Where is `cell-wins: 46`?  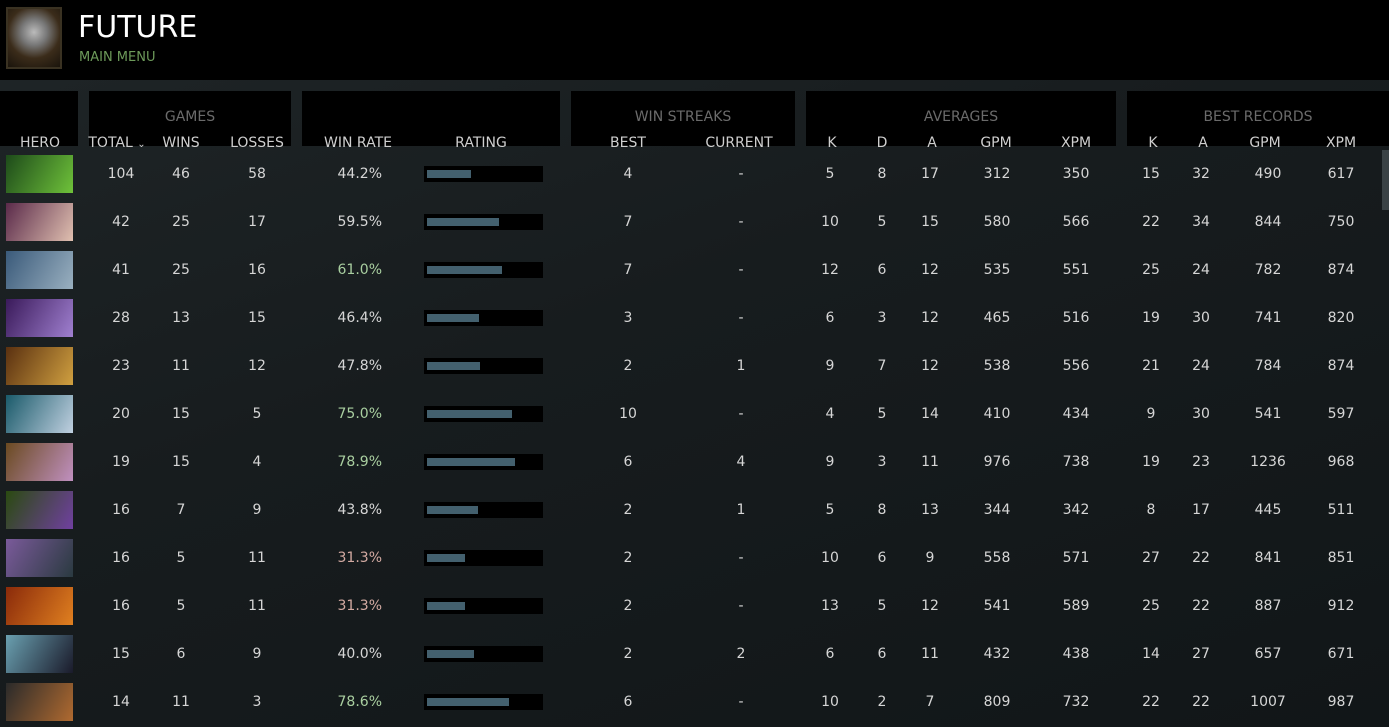
cell-wins: 46 is located at coordinates (181, 174).